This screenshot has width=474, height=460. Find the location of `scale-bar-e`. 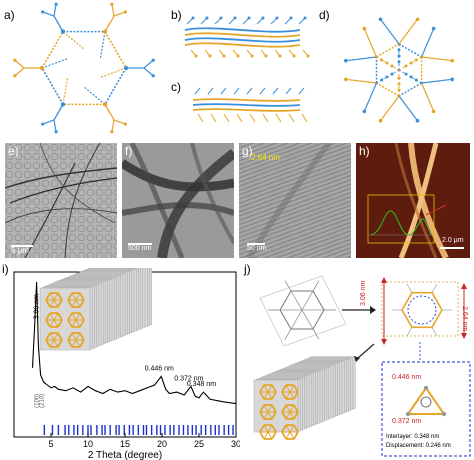

scale-bar-e is located at coordinates (22, 246).